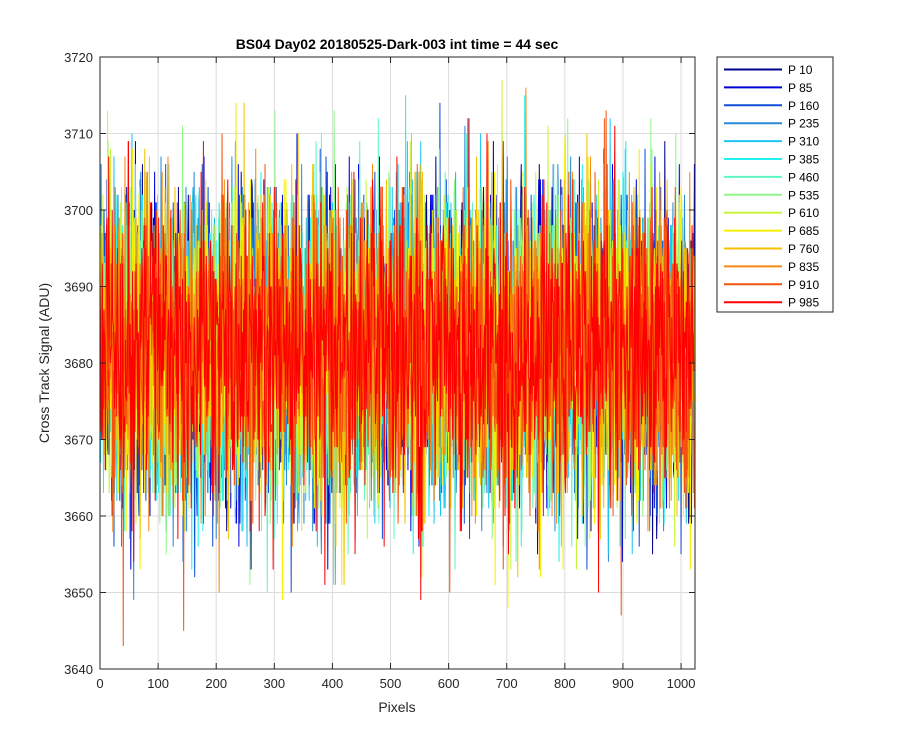 The image size is (900, 750). I want to click on y-tick-label: 3680, so click(78, 363).